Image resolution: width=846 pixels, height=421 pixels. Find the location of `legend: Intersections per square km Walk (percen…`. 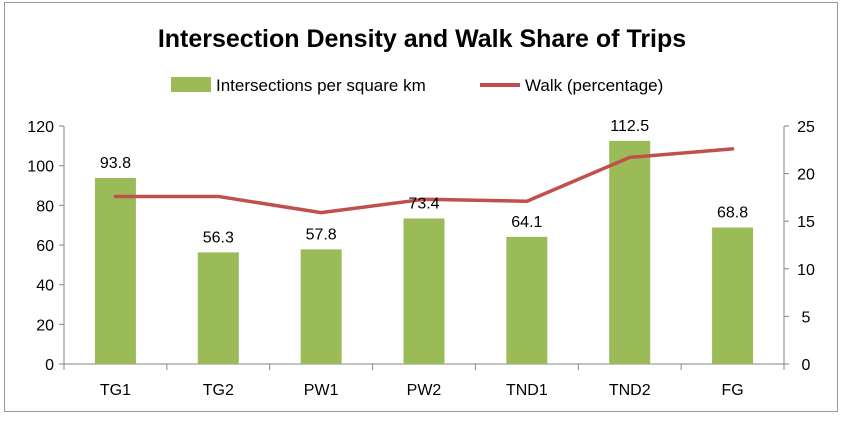

legend: Intersections per square km Walk (percen… is located at coordinates (417, 85).